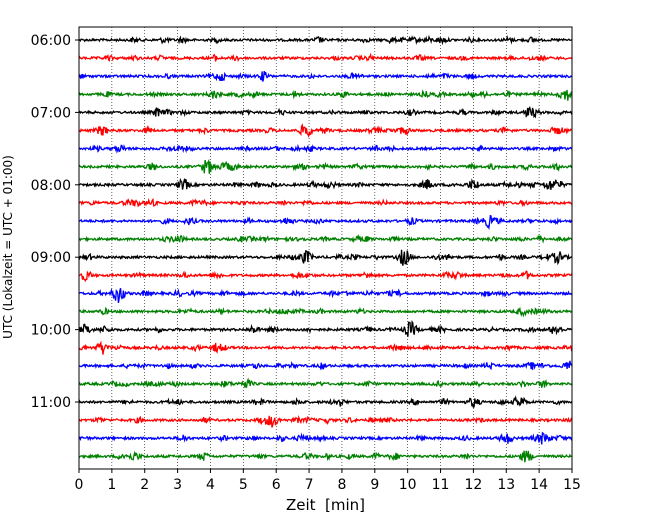  What do you see at coordinates (111, 485) in the screenshot?
I see `x-tick-label-1: 1` at bounding box center [111, 485].